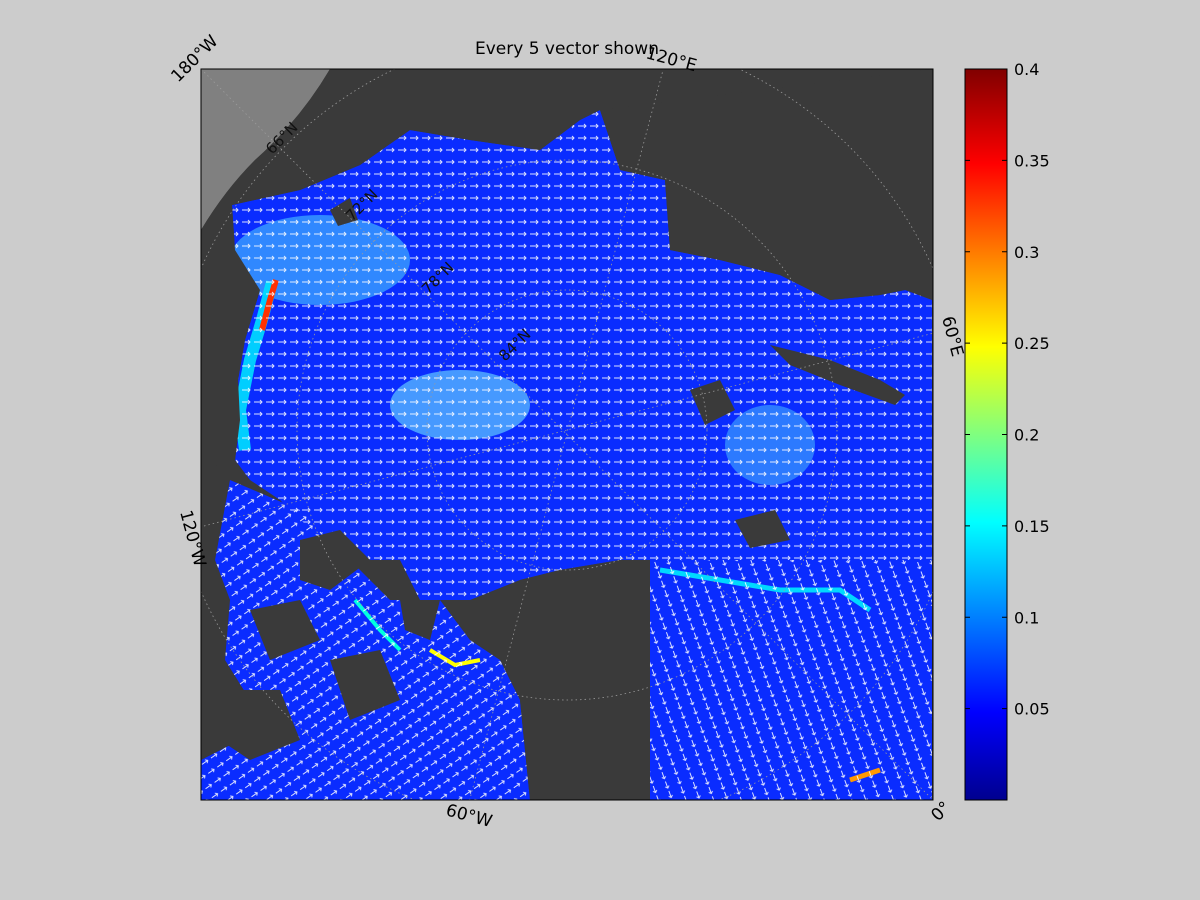 The width and height of the screenshot is (1200, 900). Describe the element at coordinates (952, 336) in the screenshot. I see `lon-label-60e: 60°E` at that location.